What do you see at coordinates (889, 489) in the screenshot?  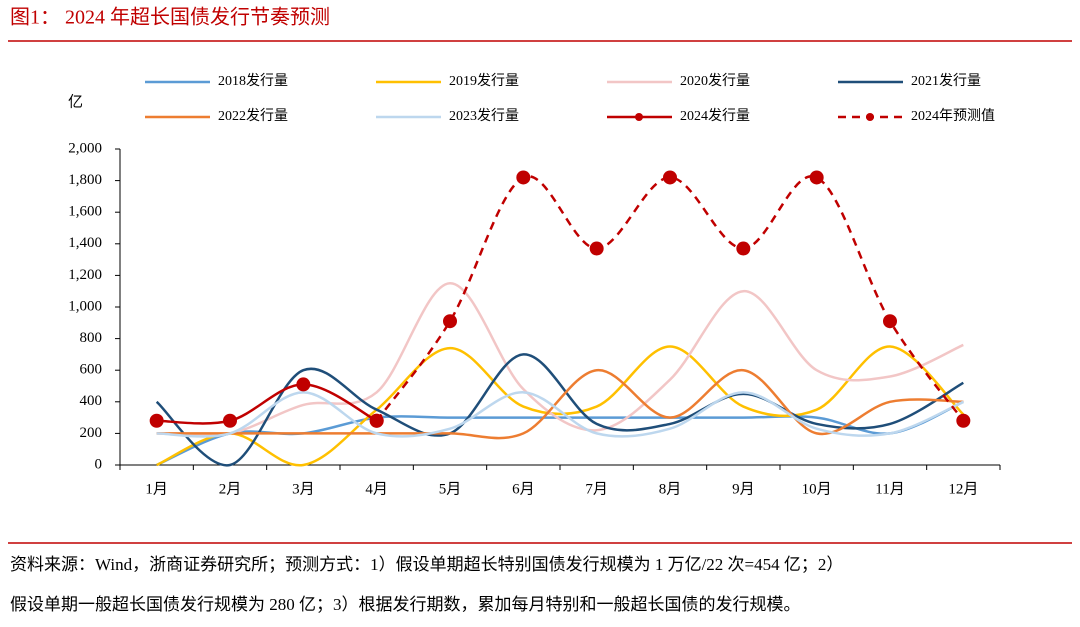 I see `x-tick-label: 11月` at bounding box center [889, 489].